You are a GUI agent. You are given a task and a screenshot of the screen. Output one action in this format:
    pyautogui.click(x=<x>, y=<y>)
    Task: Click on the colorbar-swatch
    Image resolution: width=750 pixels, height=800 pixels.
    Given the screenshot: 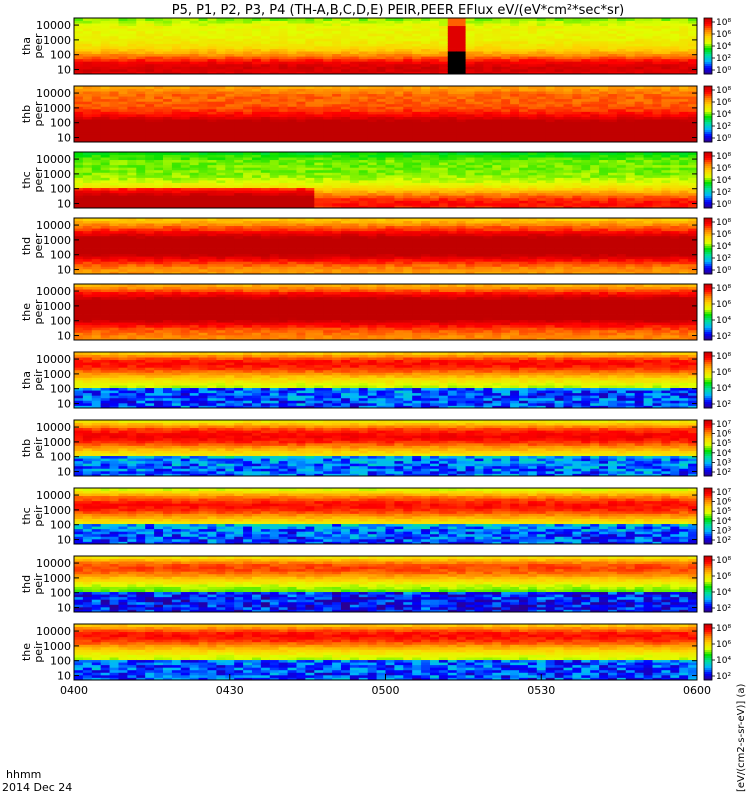 What is the action you would take?
    pyautogui.click(x=708, y=141)
    